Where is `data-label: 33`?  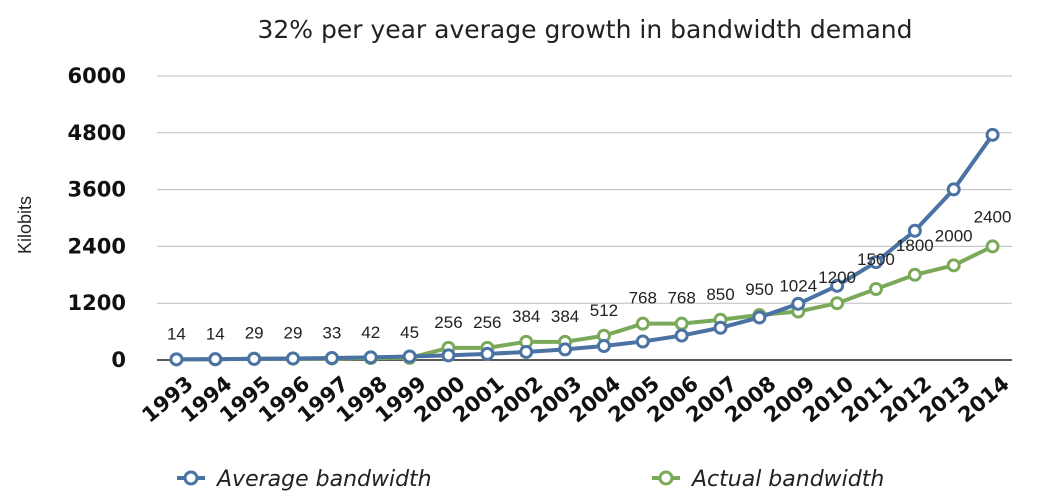 data-label: 33 is located at coordinates (331, 332).